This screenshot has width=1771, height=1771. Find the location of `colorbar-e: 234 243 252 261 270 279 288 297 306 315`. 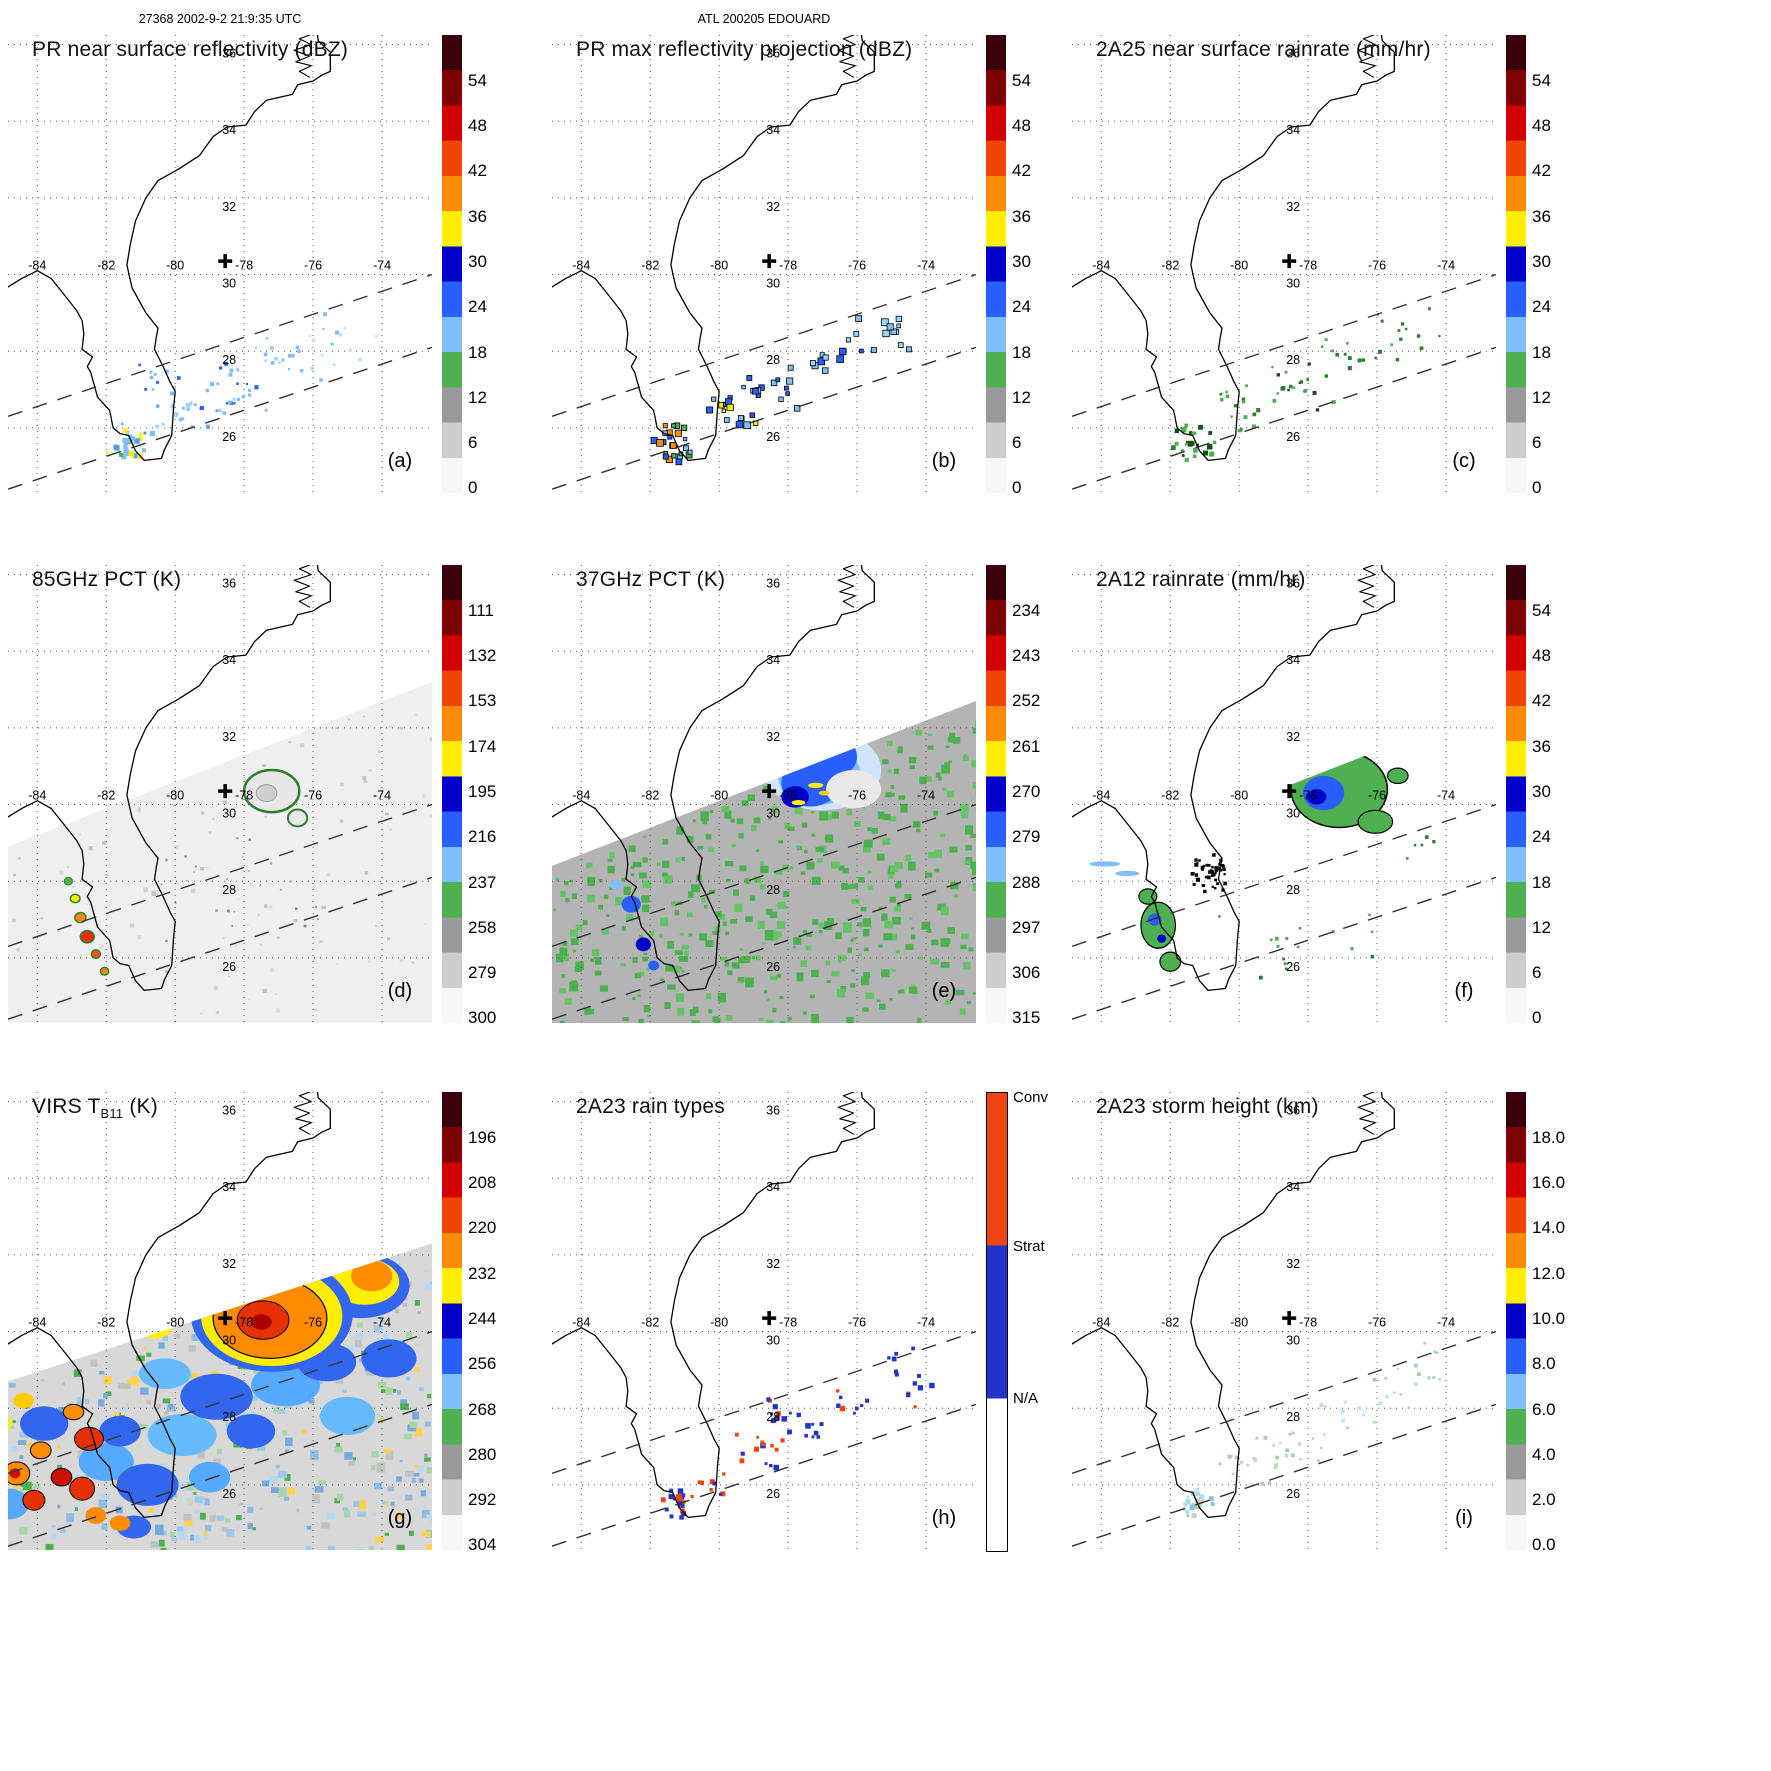

colorbar-e: 234 243 252 261 270 279 288 297 306 315 is located at coordinates (1013, 796).